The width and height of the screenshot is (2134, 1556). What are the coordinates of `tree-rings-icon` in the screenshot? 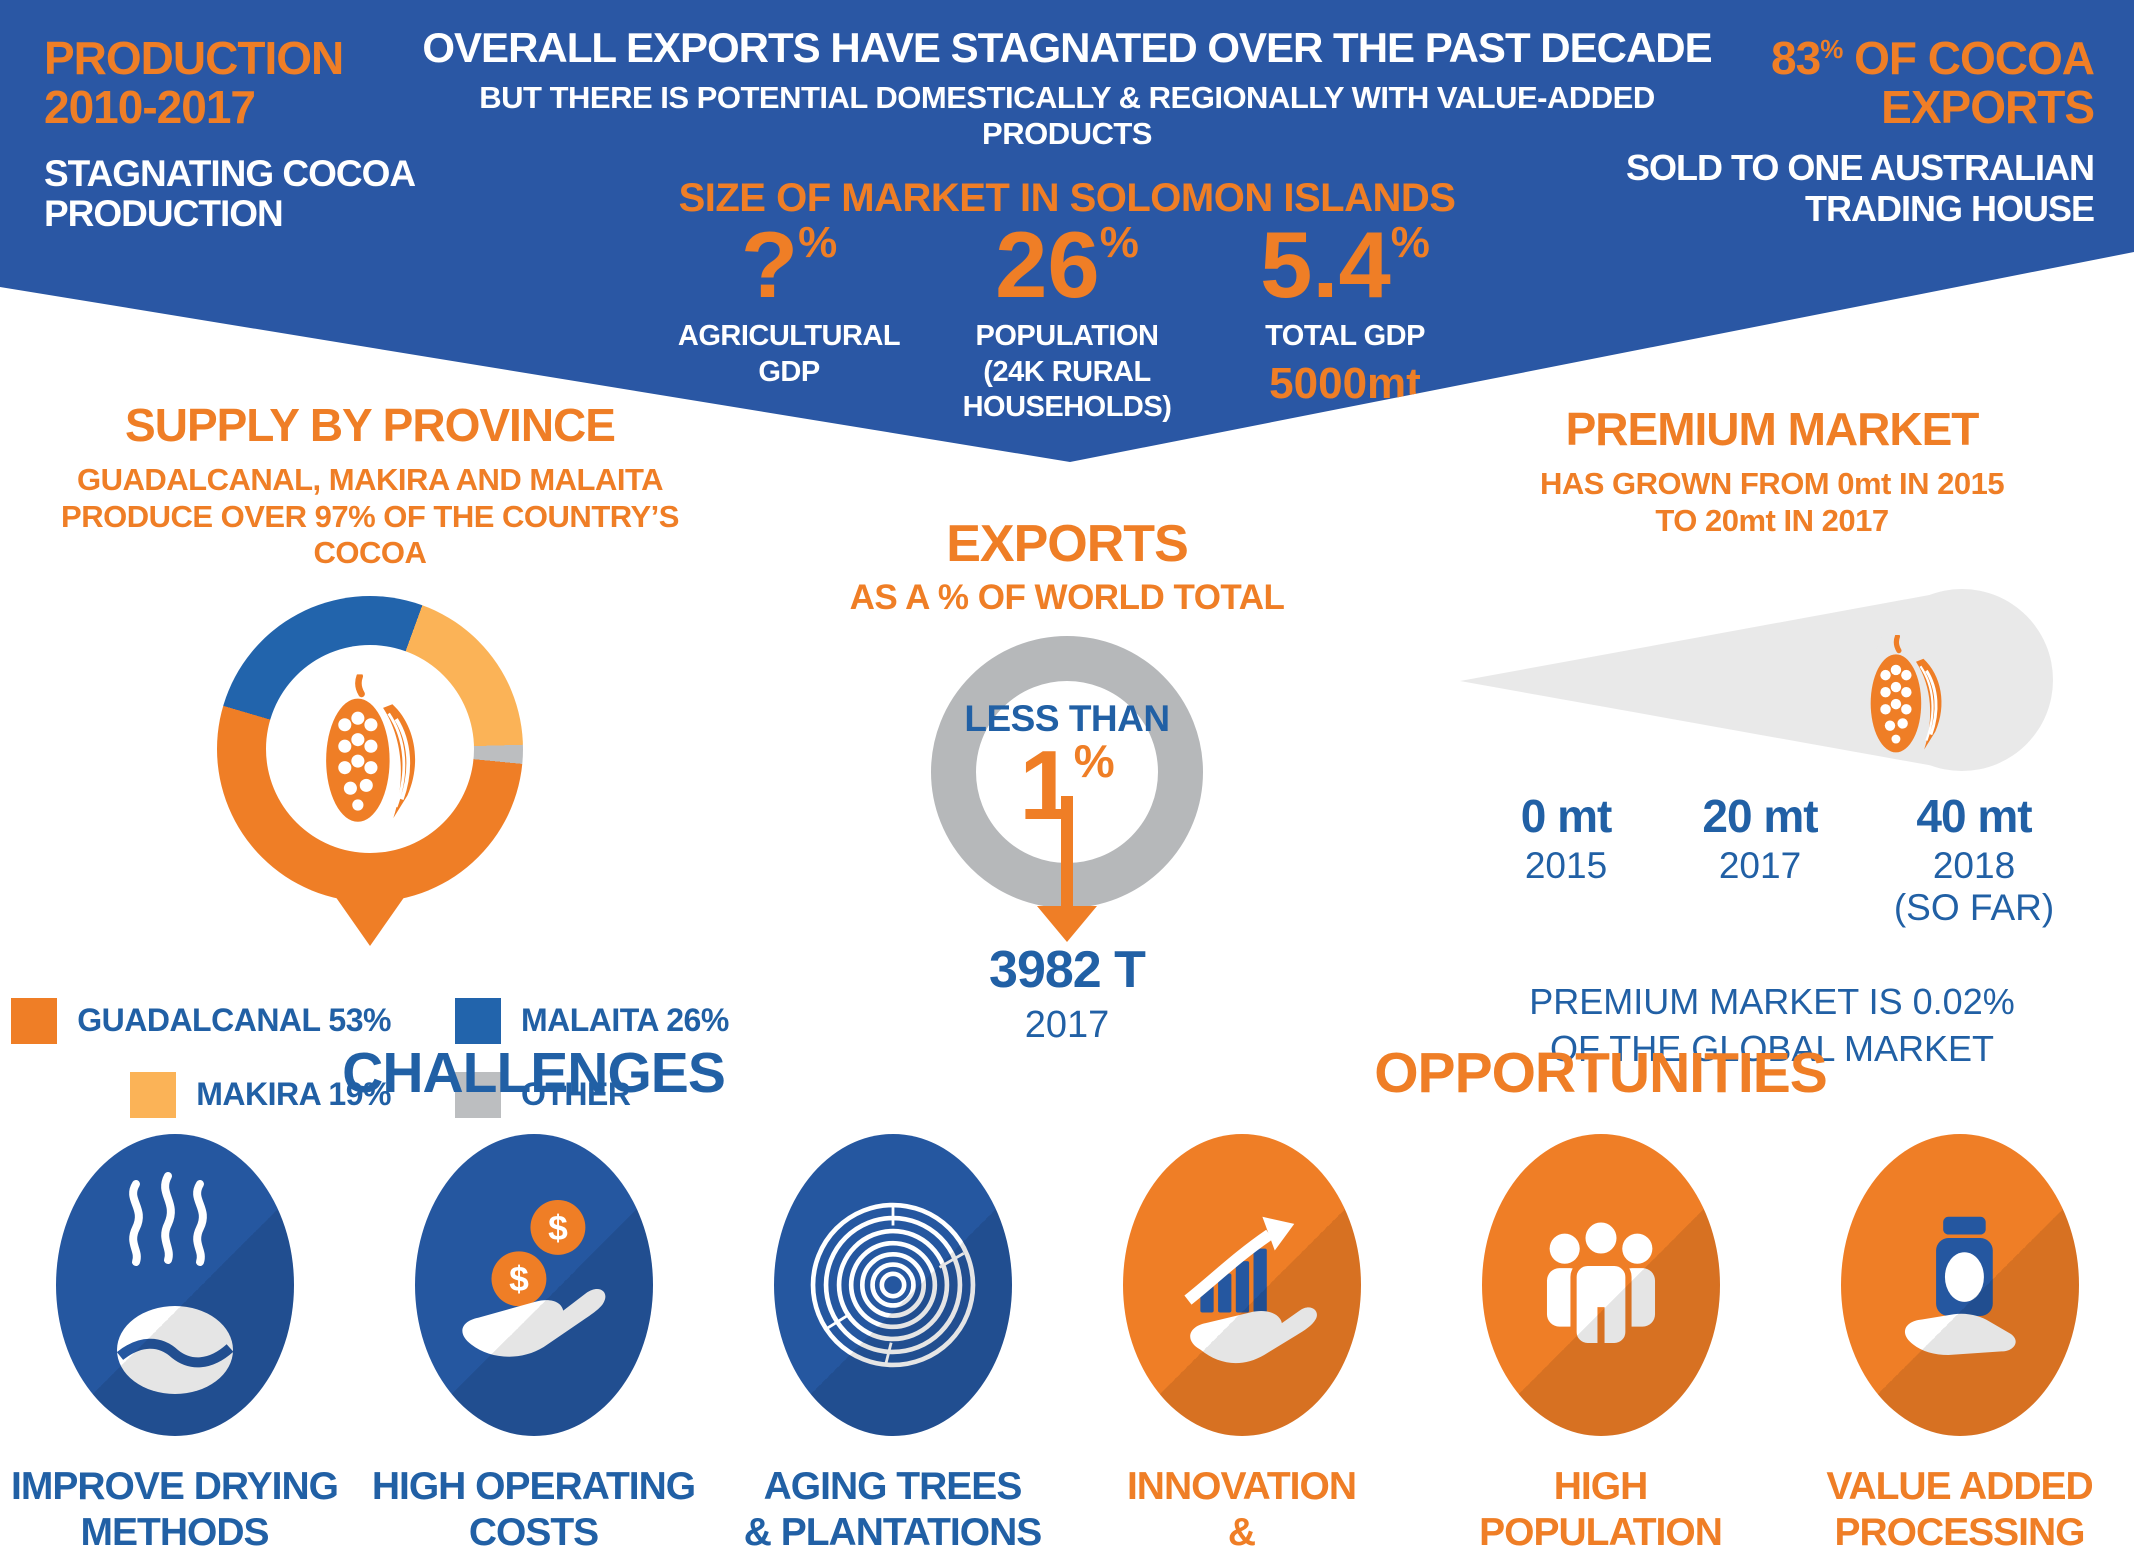 It's located at (892, 1285).